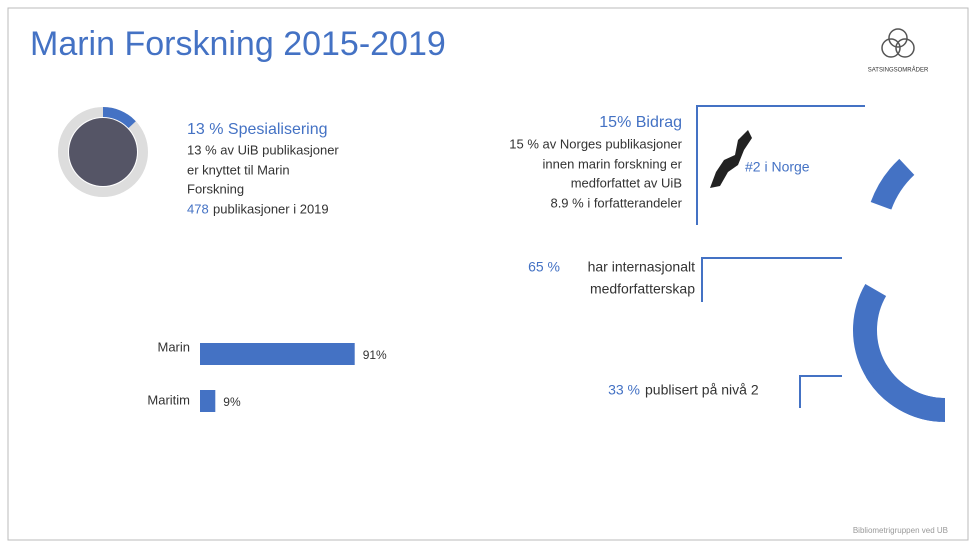 The height and width of the screenshot is (546, 976). I want to click on intl-percent: 65 %, so click(544, 267).